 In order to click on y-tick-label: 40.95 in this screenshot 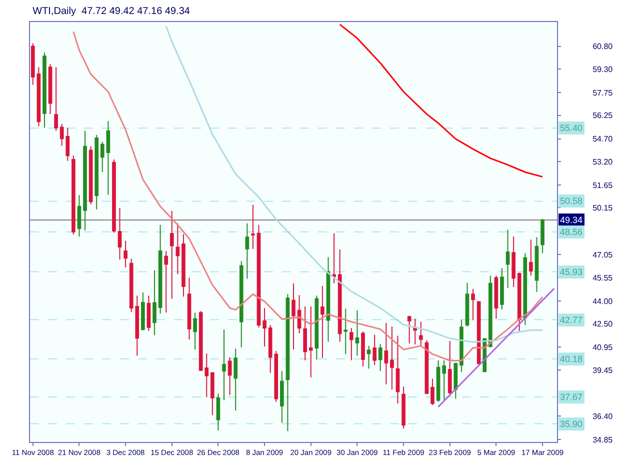, I will do `click(603, 347)`.